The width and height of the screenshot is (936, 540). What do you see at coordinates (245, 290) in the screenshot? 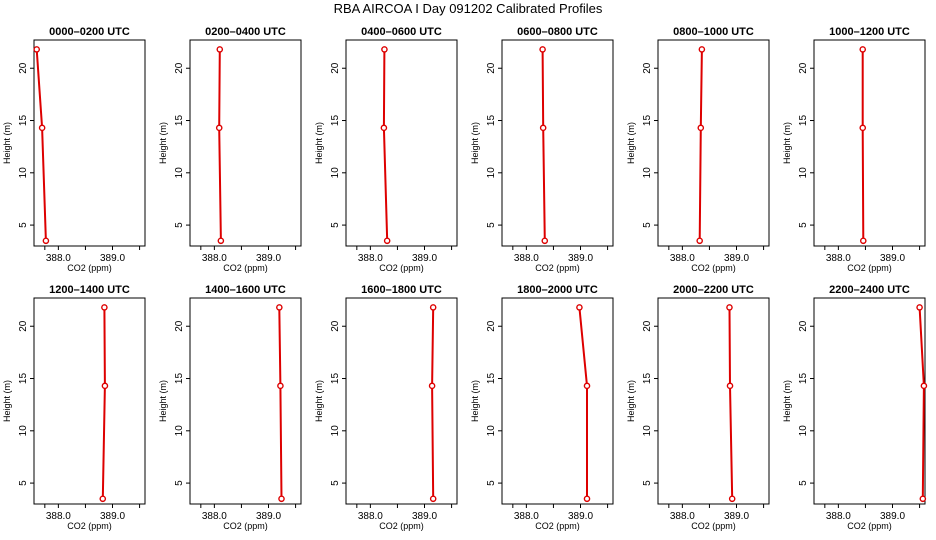
I see `panel-title: 1400–1600 UTC` at bounding box center [245, 290].